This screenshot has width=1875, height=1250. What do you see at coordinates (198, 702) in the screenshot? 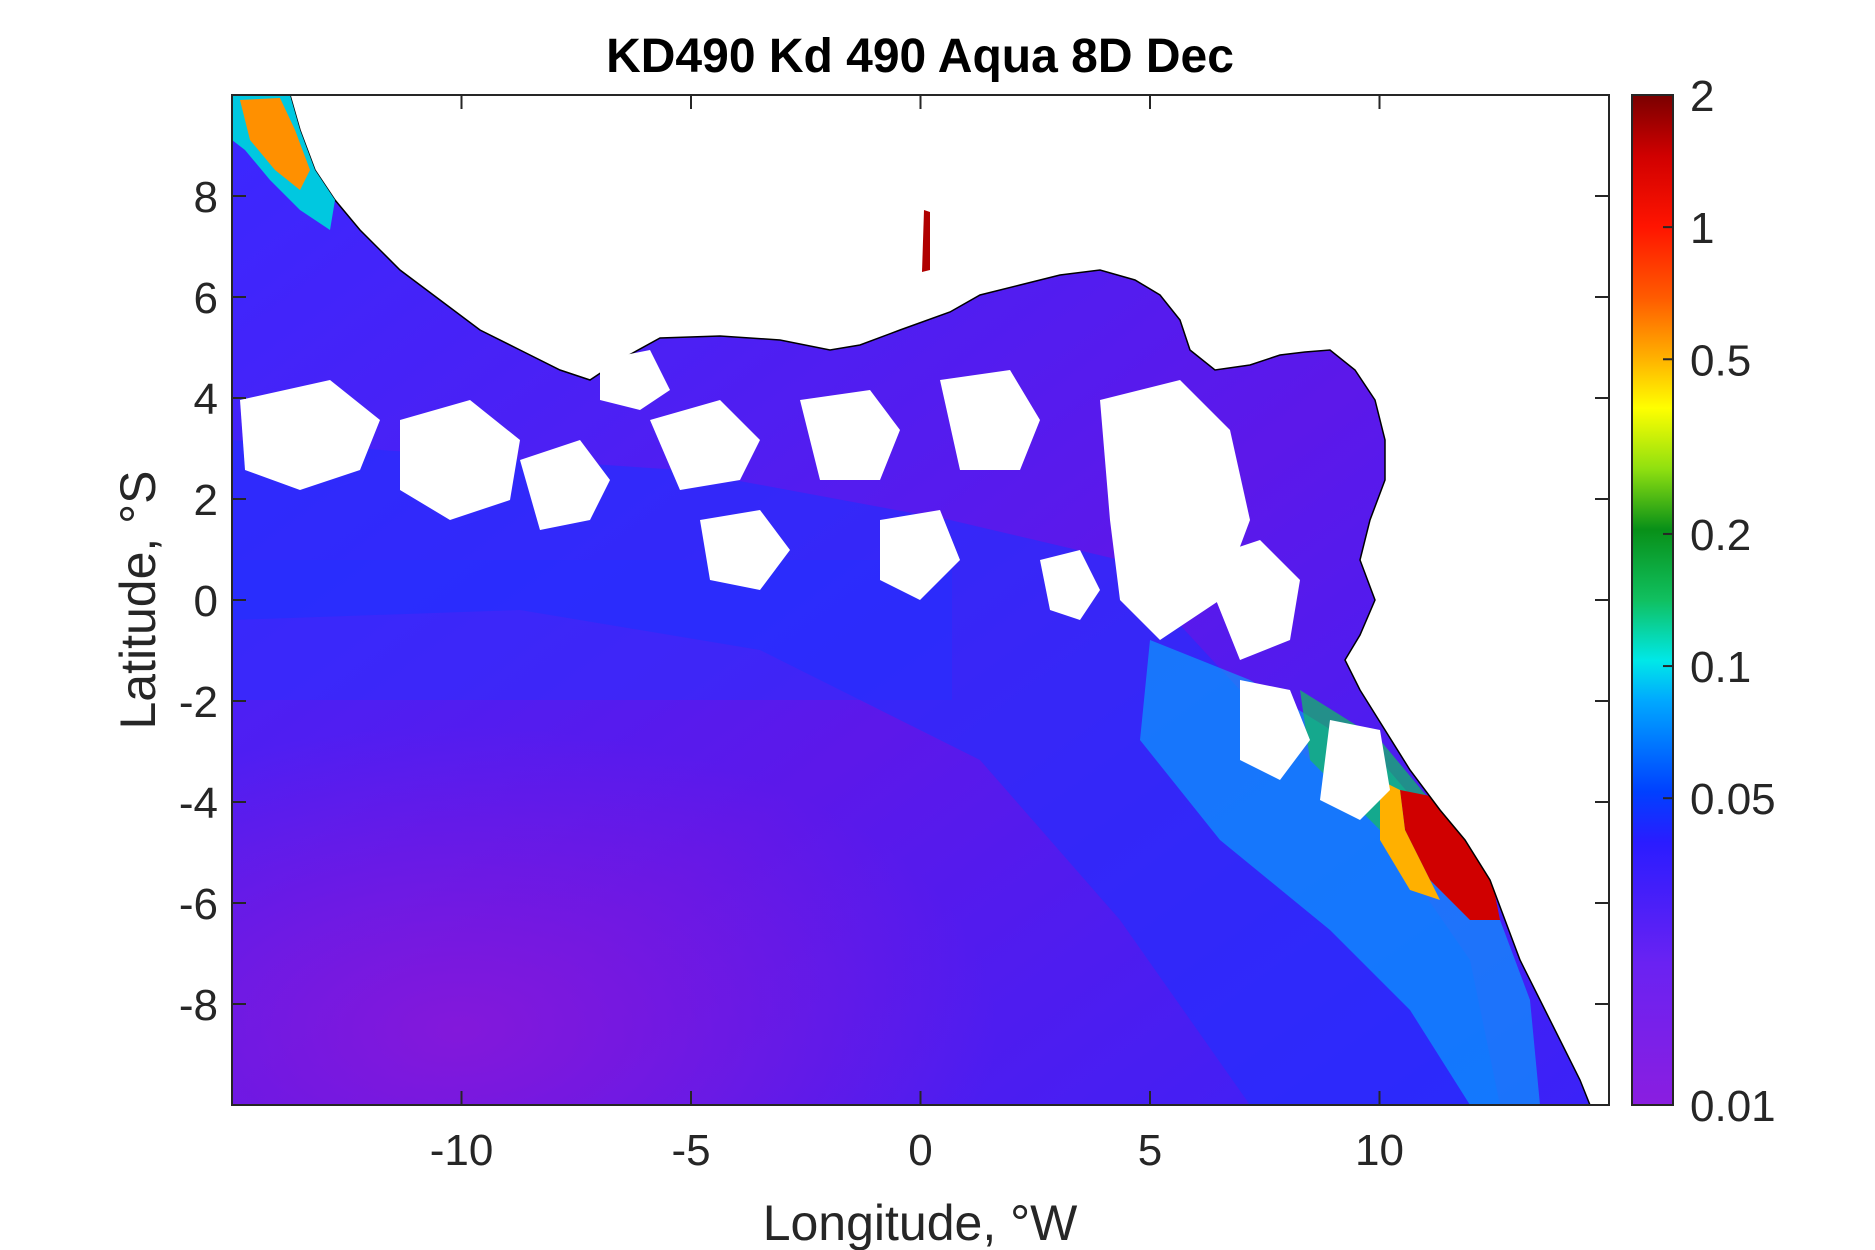
I see `y-tick-label: -2` at bounding box center [198, 702].